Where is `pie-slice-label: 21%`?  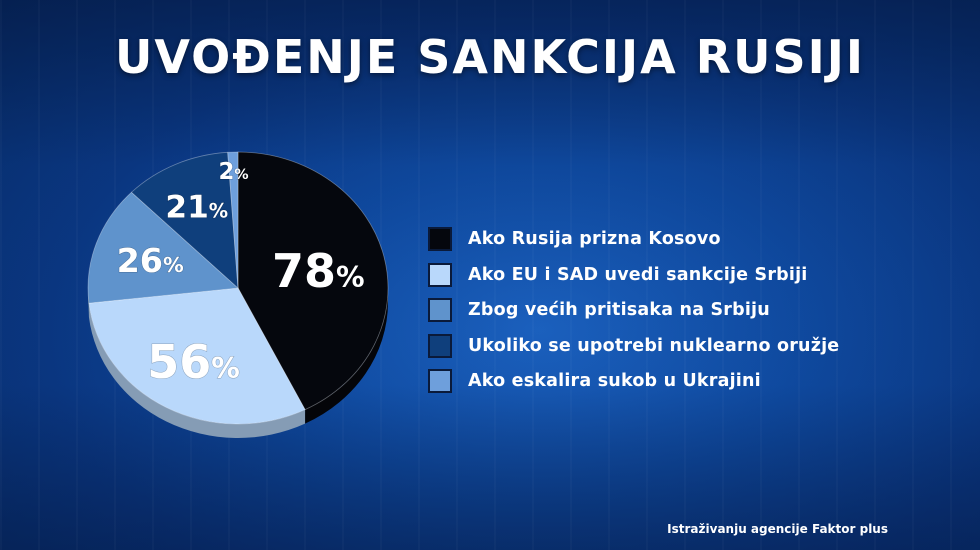
pie-slice-label: 21% is located at coordinates (196, 207).